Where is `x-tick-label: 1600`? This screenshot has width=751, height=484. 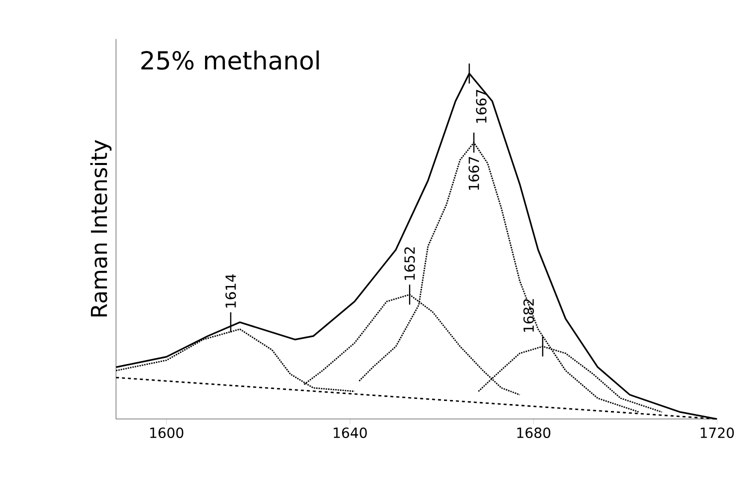
x-tick-label: 1600 is located at coordinates (167, 432).